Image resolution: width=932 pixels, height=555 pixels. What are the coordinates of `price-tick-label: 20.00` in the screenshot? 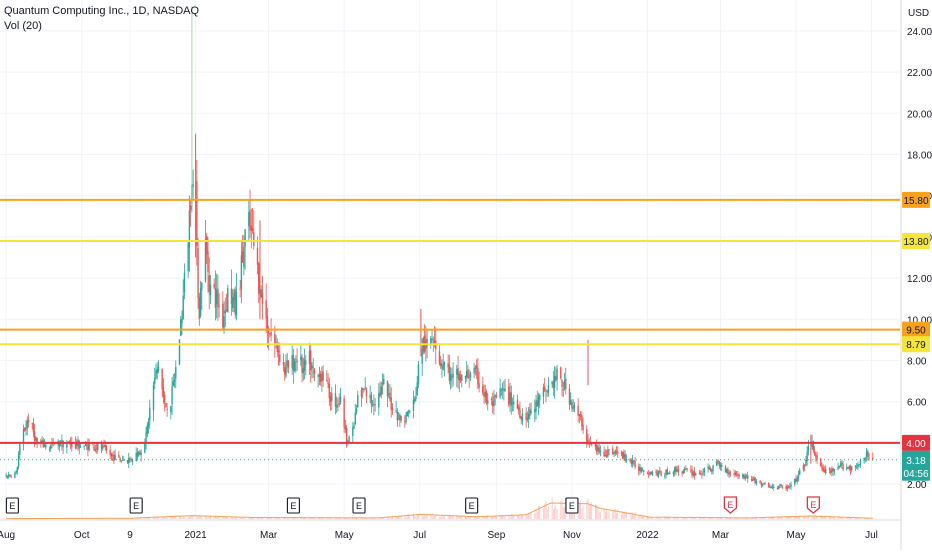 It's located at (919, 114).